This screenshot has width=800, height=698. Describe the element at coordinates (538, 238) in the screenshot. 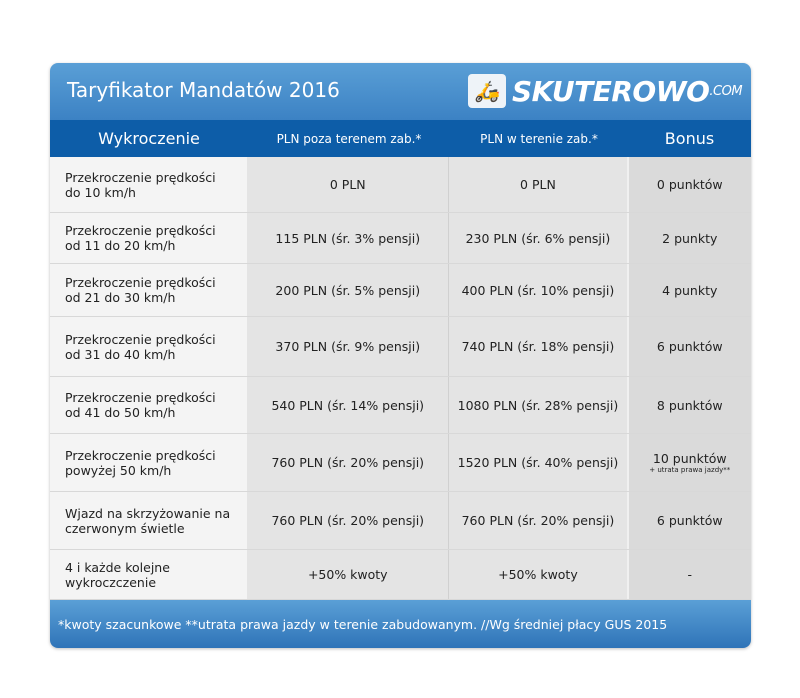

I see `fine-inside-cell: 230 PLN (śr. 6% pensji)` at that location.